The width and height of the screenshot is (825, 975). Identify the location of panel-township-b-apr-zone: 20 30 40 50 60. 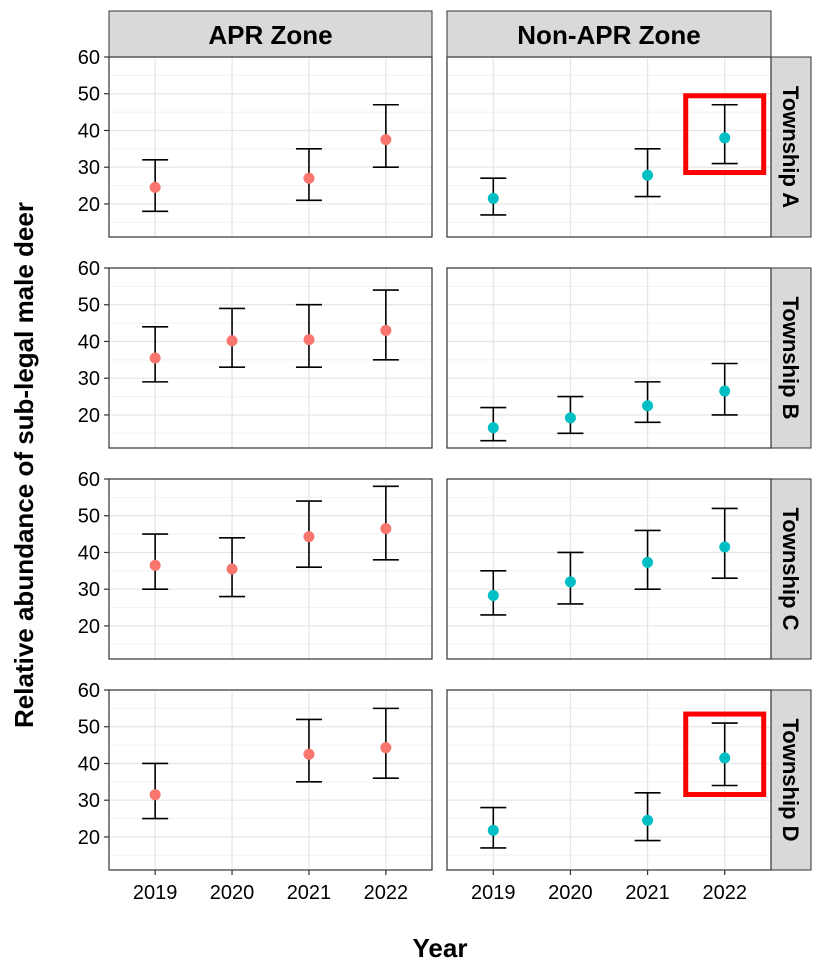
(255, 353).